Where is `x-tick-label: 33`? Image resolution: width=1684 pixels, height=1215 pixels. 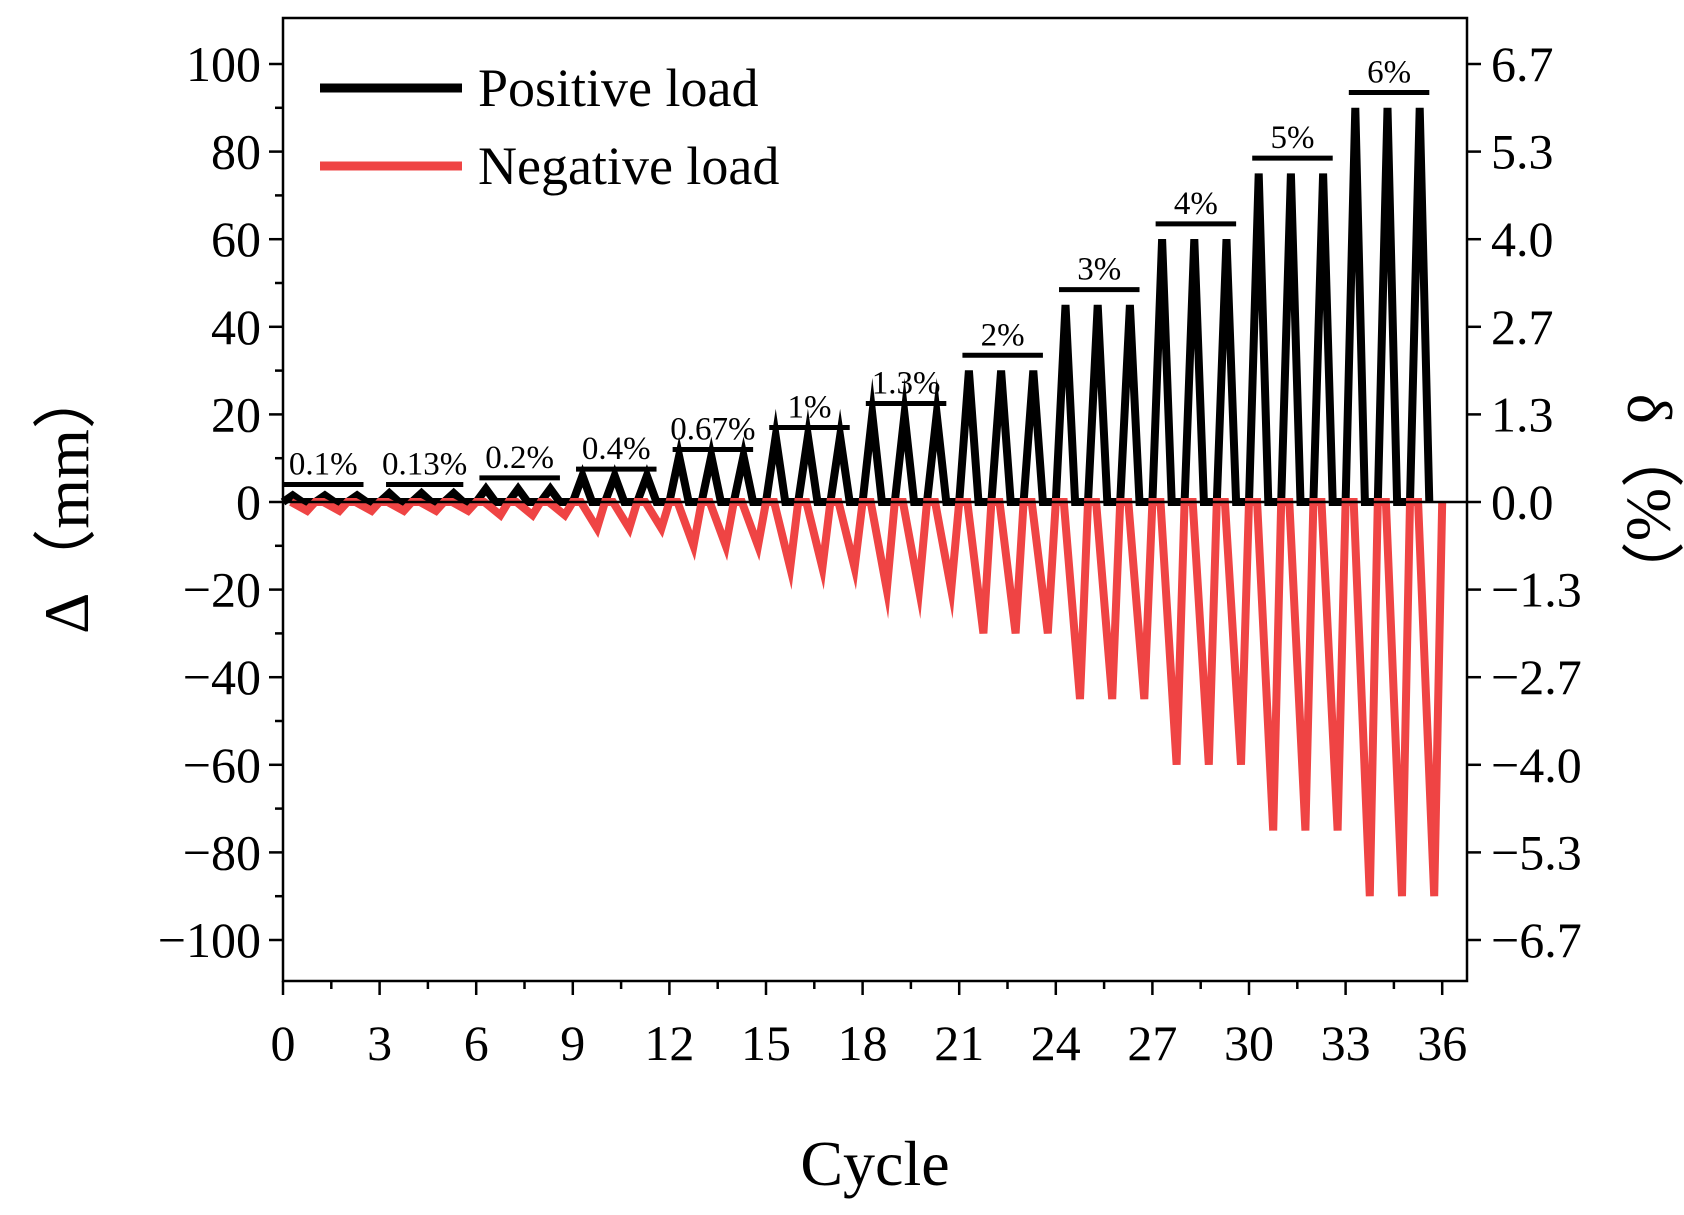 x-tick-label: 33 is located at coordinates (1346, 1043).